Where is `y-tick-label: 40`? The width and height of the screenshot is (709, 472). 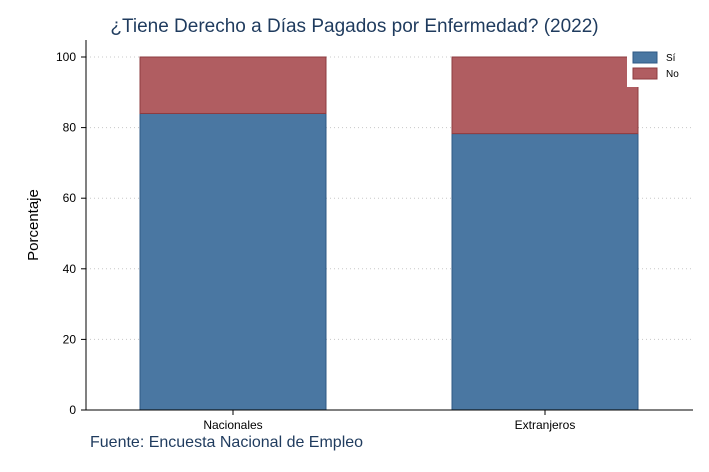 y-tick-label: 40 is located at coordinates (70, 269).